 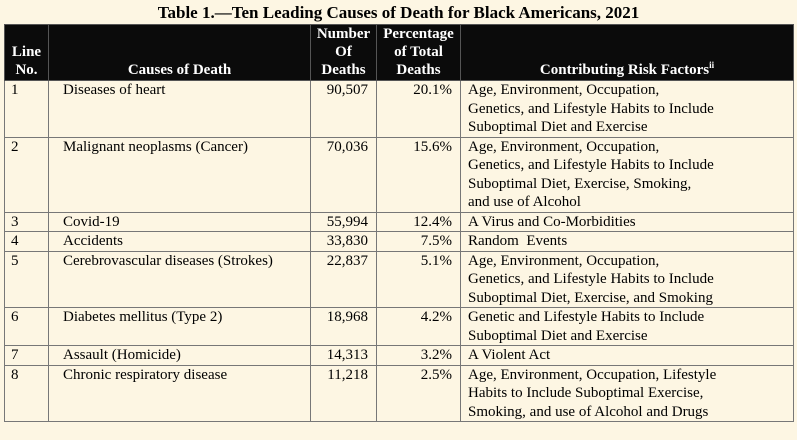 I want to click on risk-factors-cell: Random Events, so click(x=627, y=241).